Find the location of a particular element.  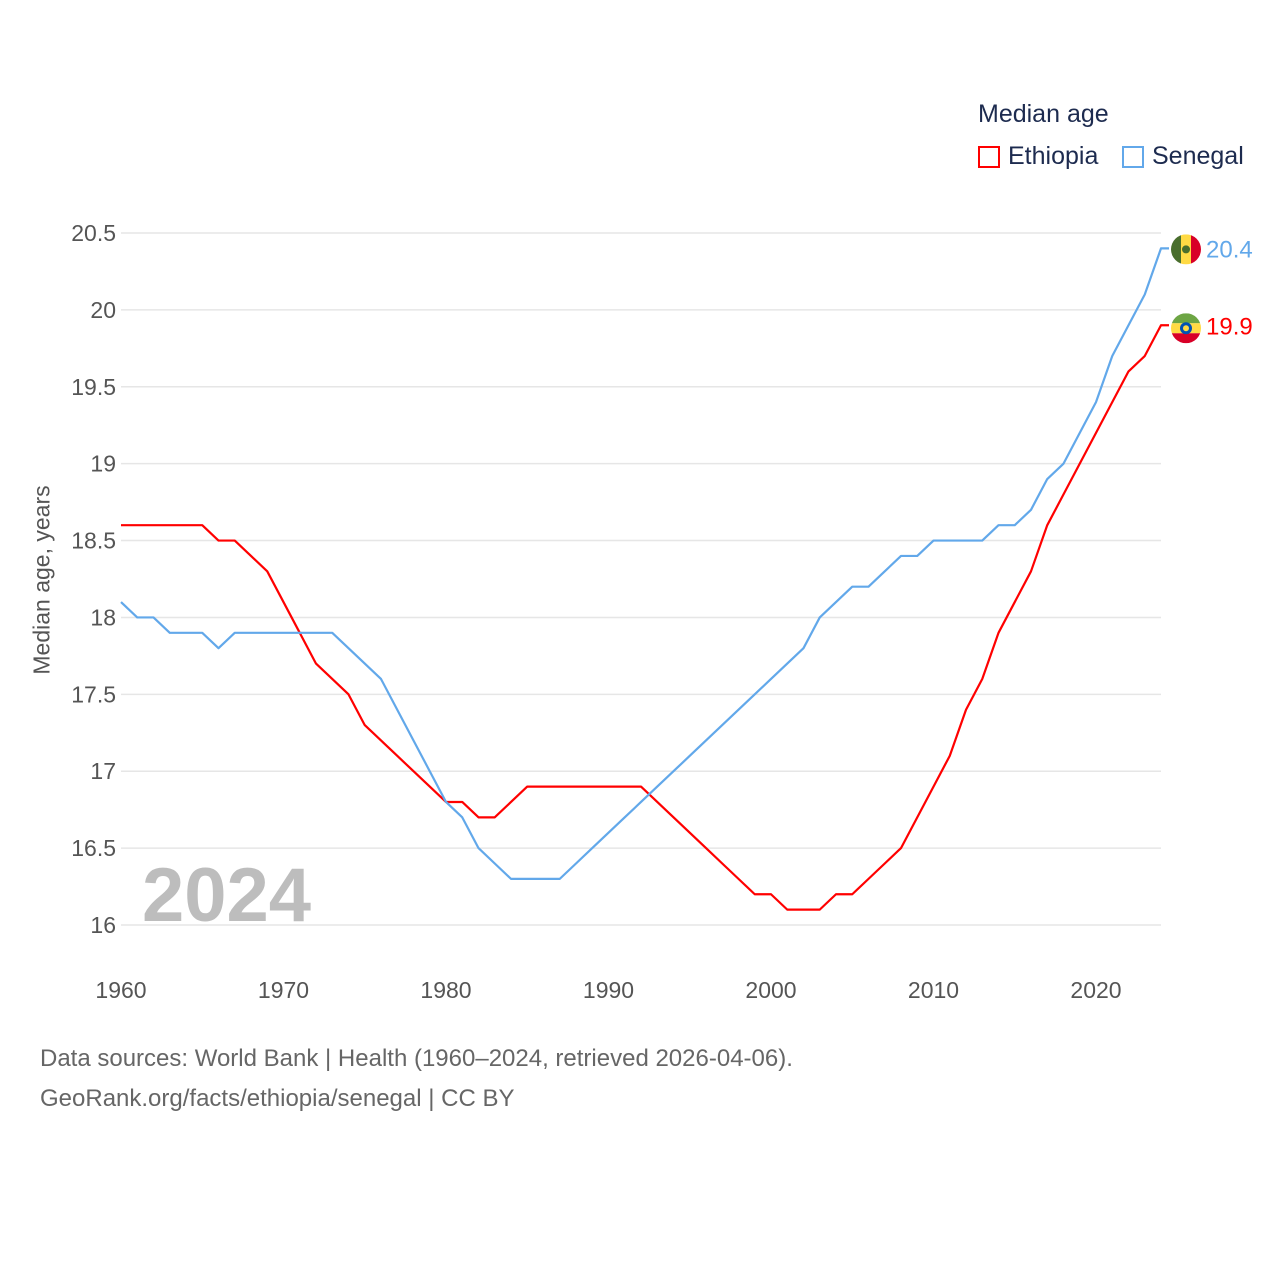

legend-item-ethiopia: Ethiopia is located at coordinates (1038, 156).